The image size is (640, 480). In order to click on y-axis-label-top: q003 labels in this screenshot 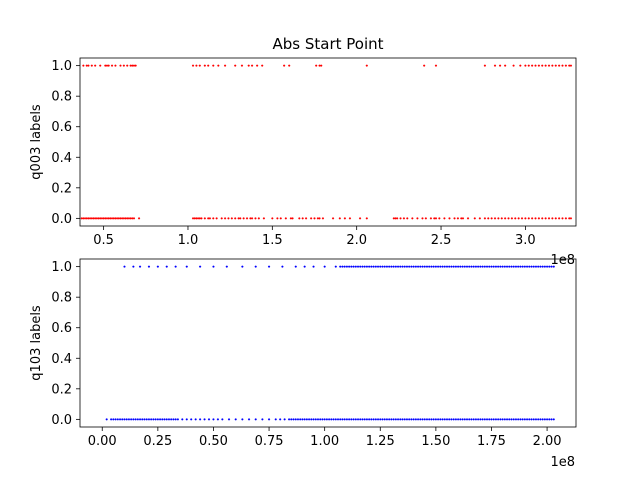, I will do `click(36, 142)`.